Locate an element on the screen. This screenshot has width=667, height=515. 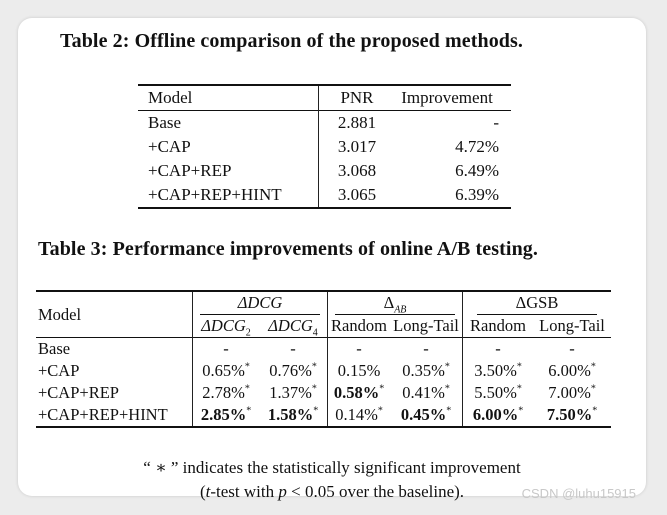
value-cell: 0.65%* is located at coordinates (226, 371).